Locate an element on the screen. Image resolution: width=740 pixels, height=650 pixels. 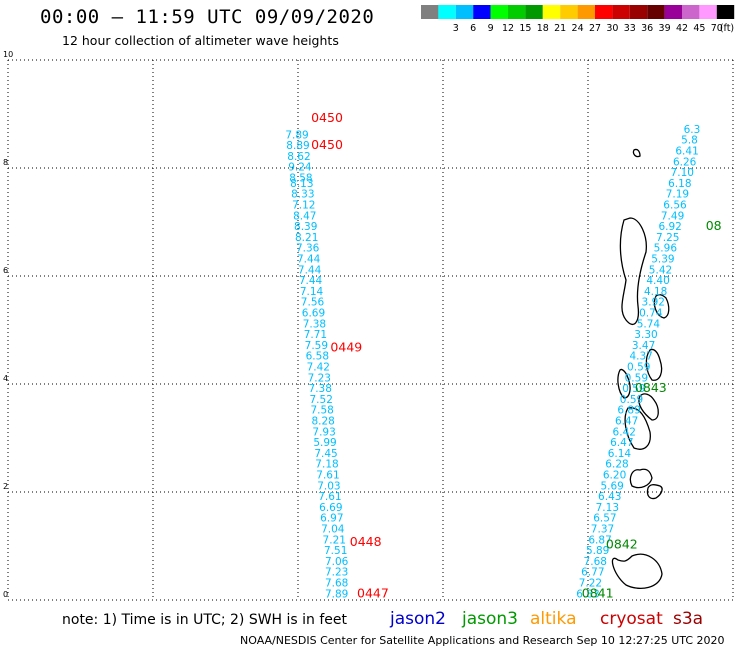
wave-height-value: 5.74 is located at coordinates (649, 324).